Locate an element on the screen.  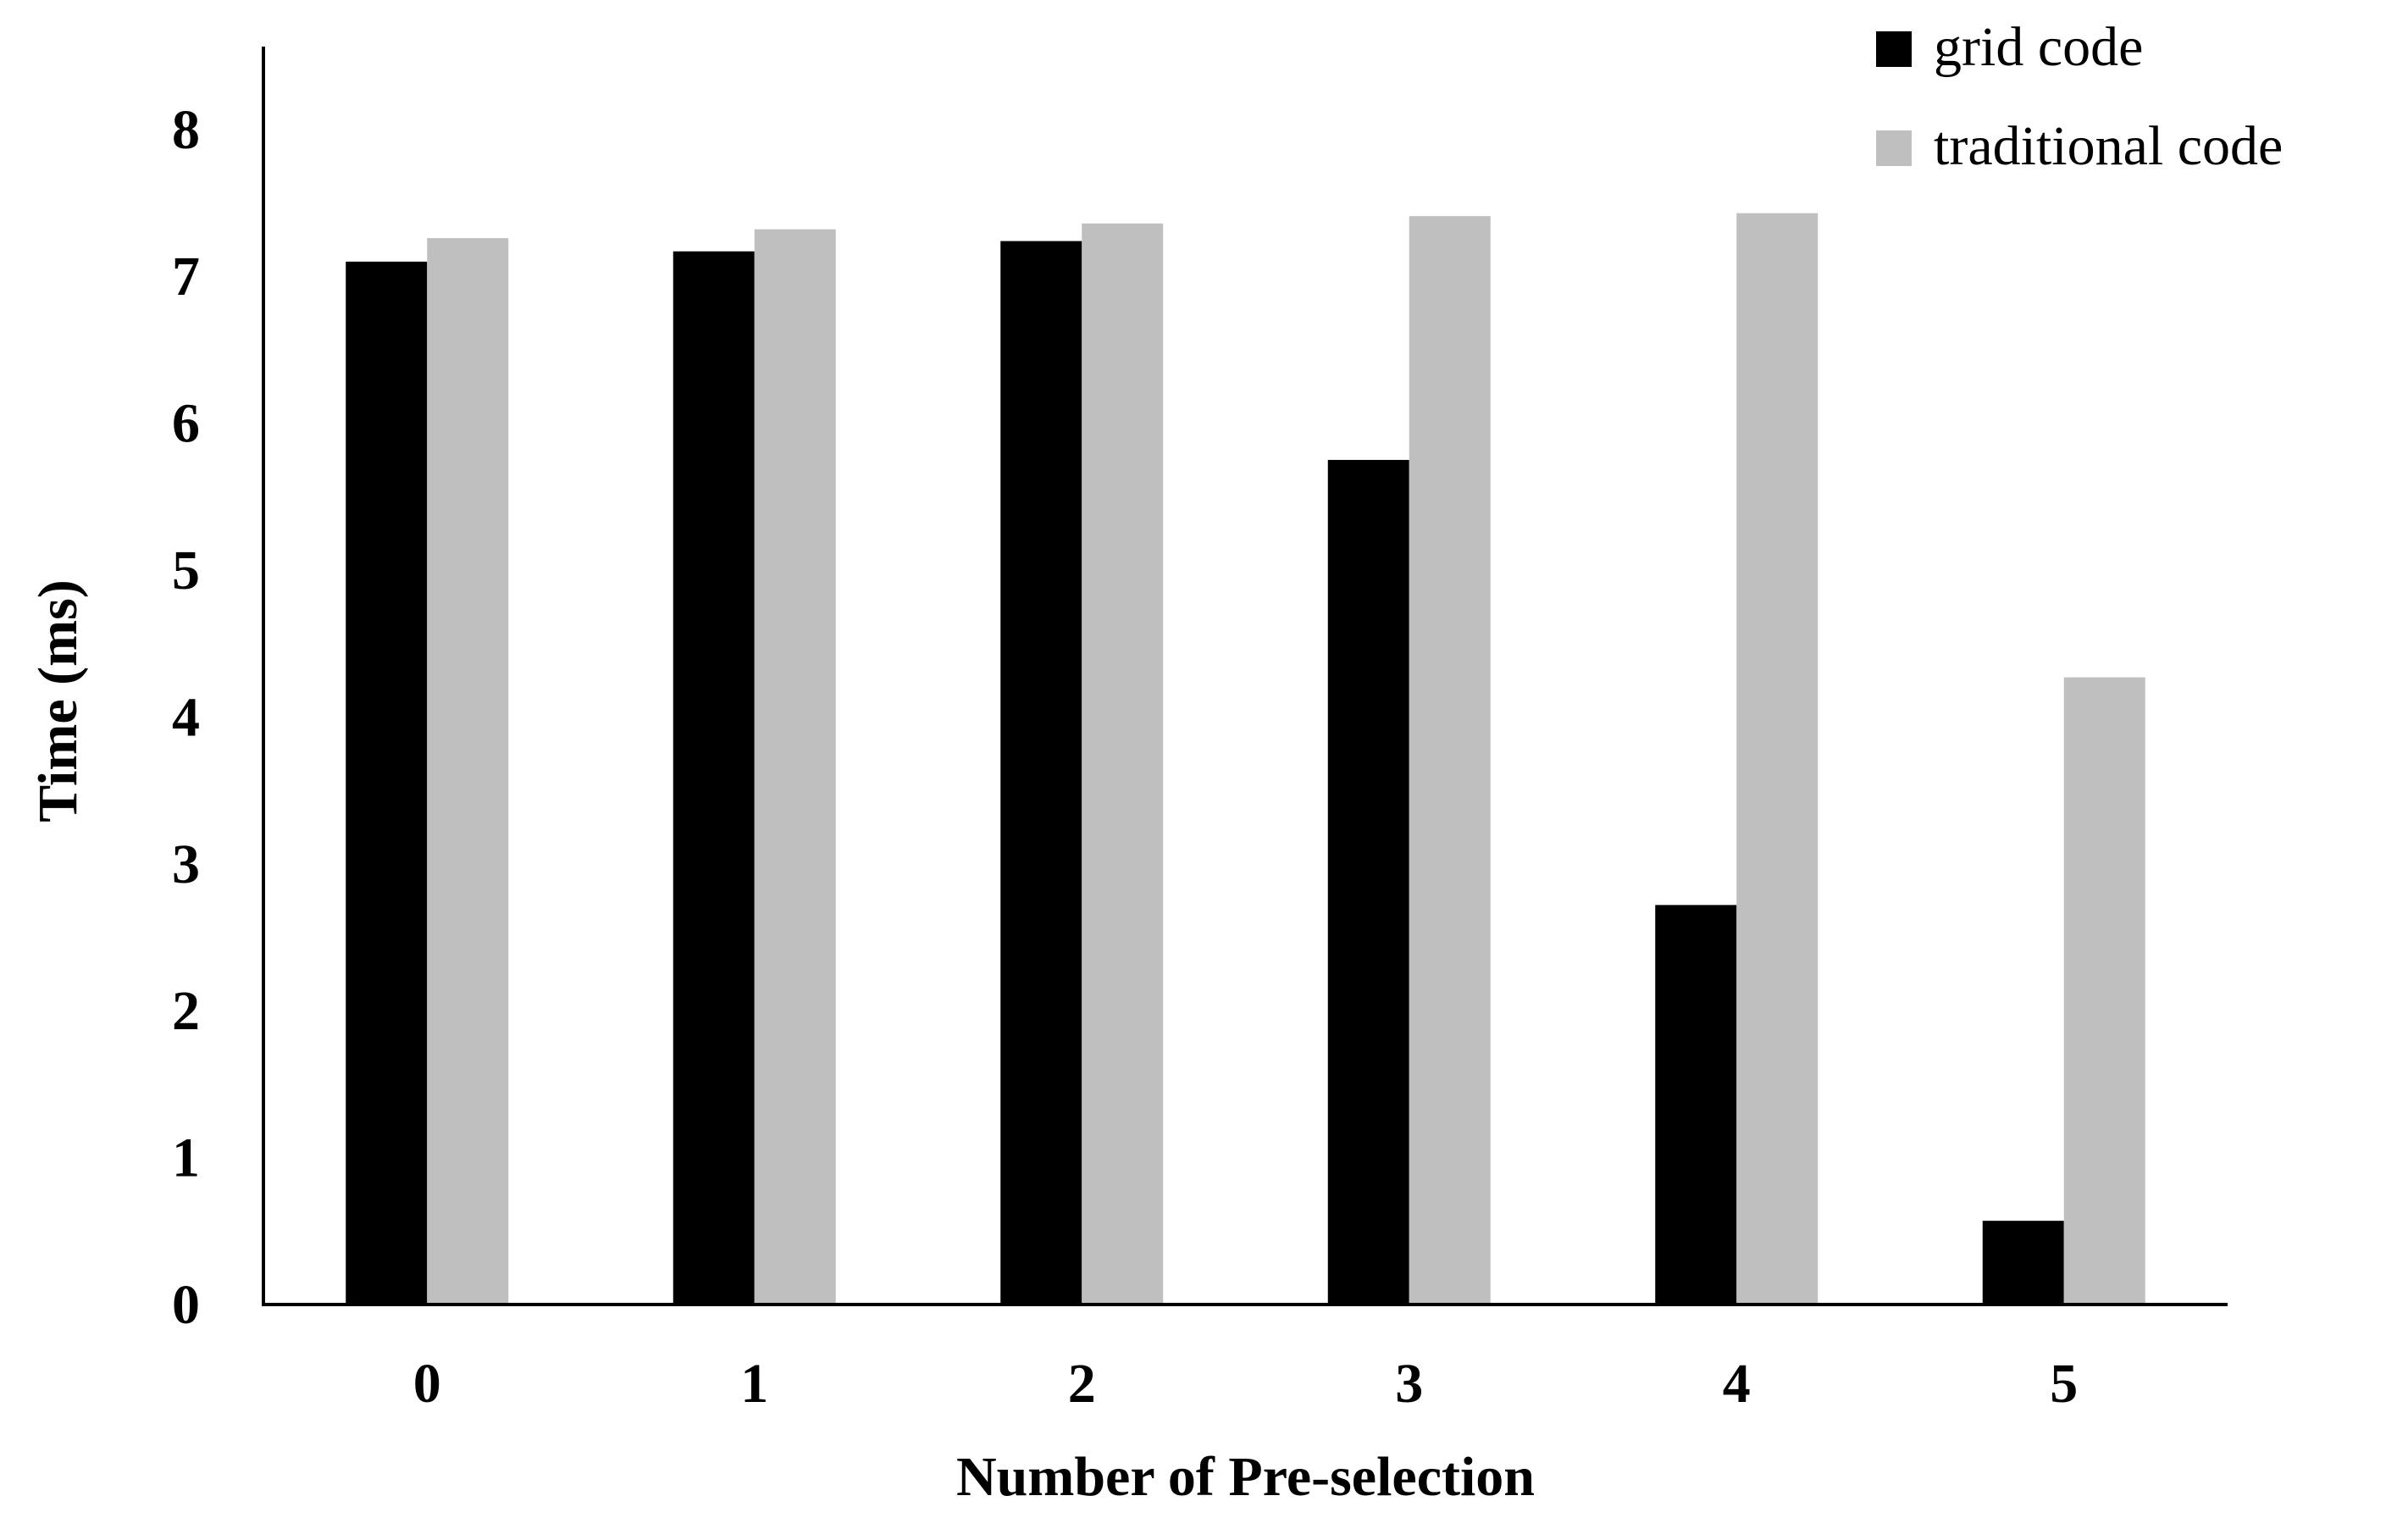
y-tick-label: 4 is located at coordinates (186, 717).